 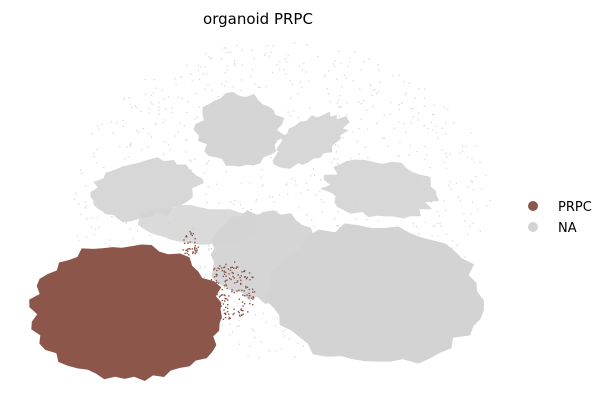 I want to click on na-cluster-top, so click(x=239, y=129).